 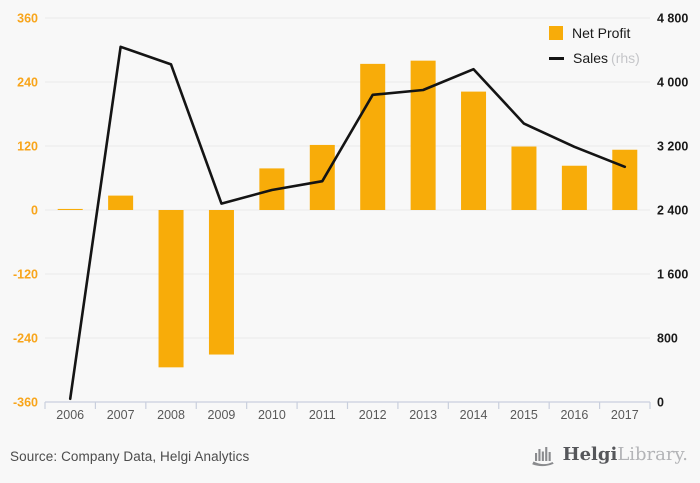 What do you see at coordinates (625, 415) in the screenshot?
I see `x-axis-year-label: 2017` at bounding box center [625, 415].